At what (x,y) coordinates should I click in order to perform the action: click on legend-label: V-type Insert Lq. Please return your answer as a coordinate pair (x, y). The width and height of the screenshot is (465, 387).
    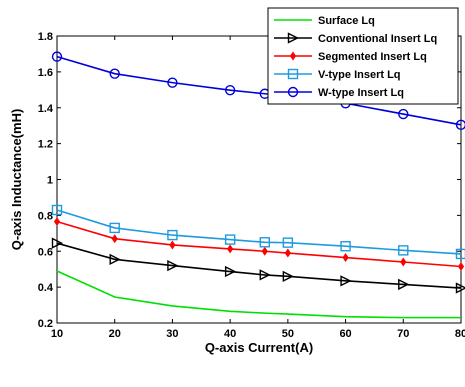
    Looking at the image, I should click on (359, 75).